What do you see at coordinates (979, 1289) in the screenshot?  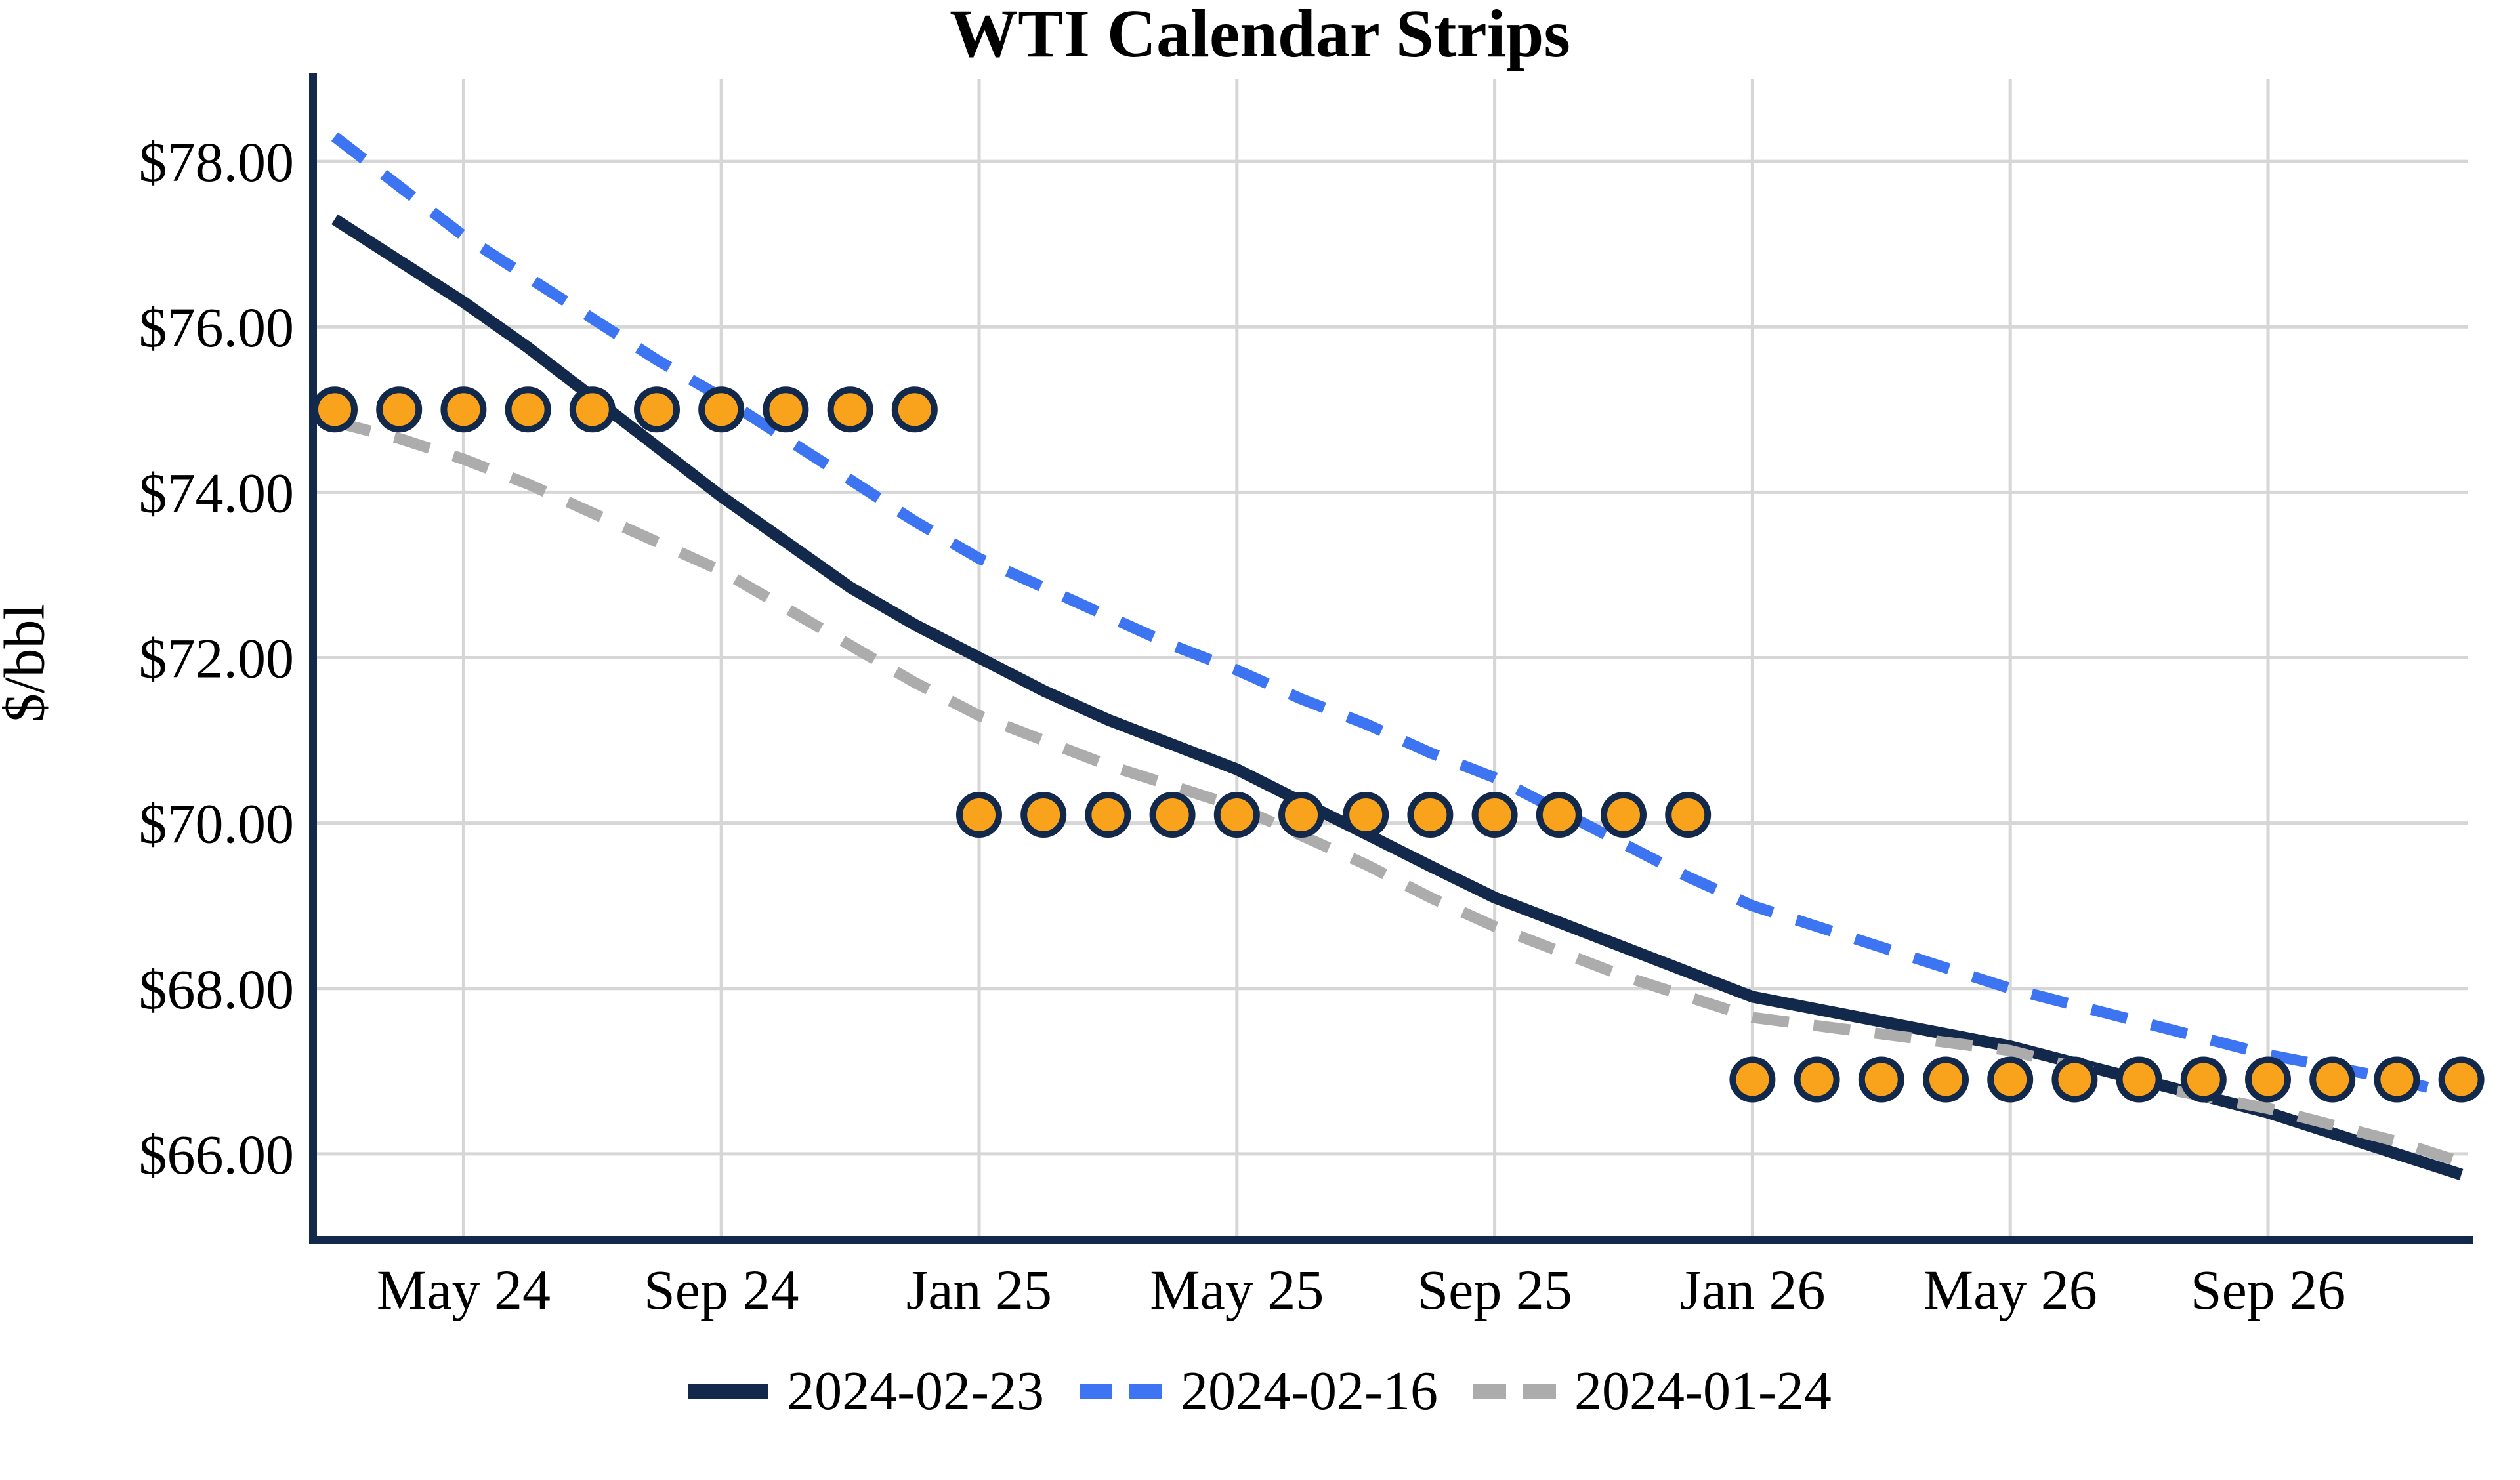 I see `x-tick-label: Jan 25` at bounding box center [979, 1289].